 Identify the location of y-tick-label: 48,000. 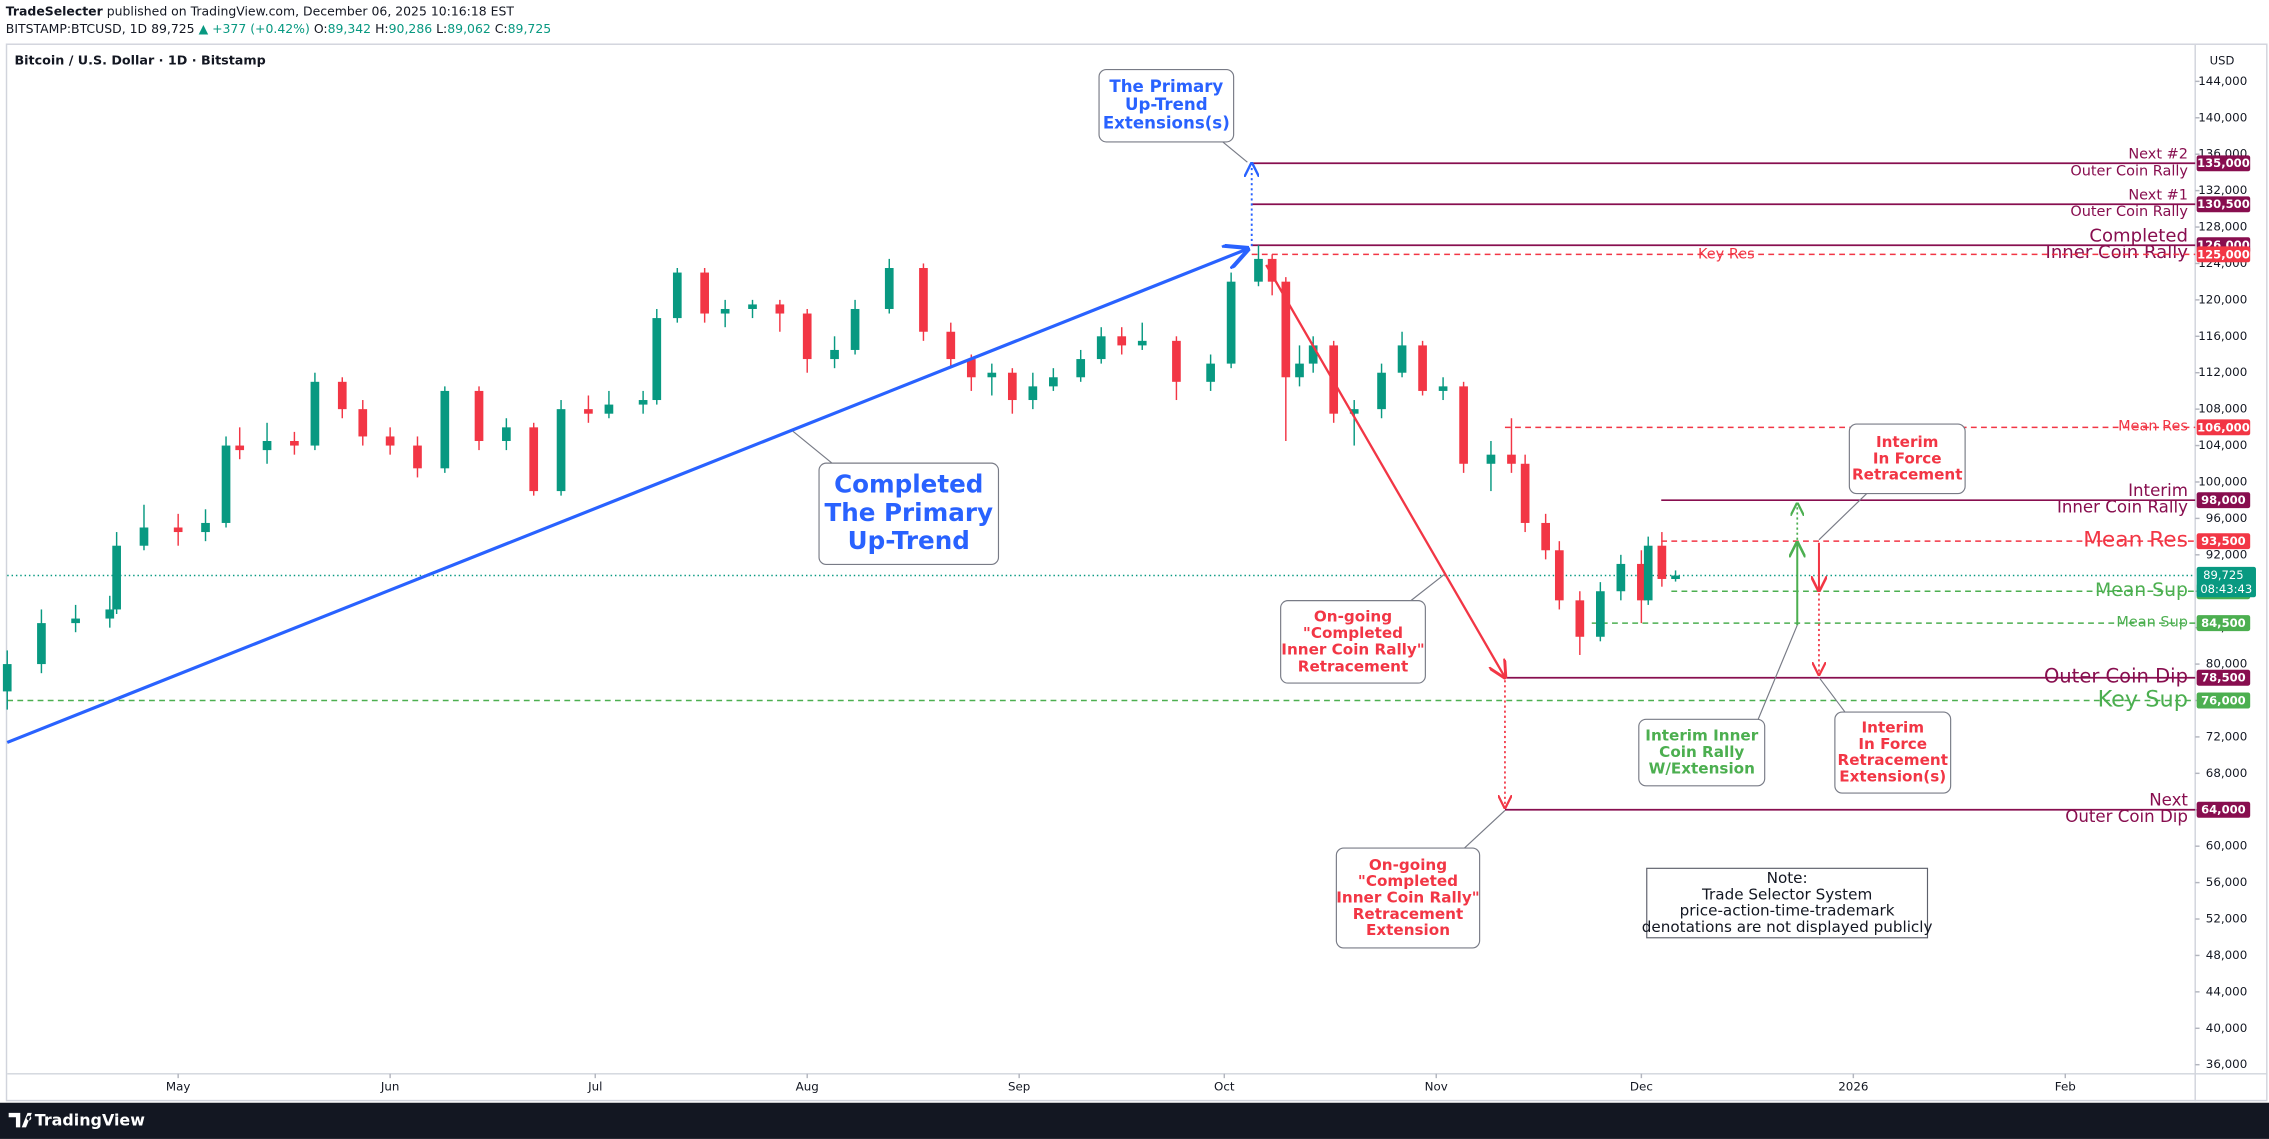
(2227, 955).